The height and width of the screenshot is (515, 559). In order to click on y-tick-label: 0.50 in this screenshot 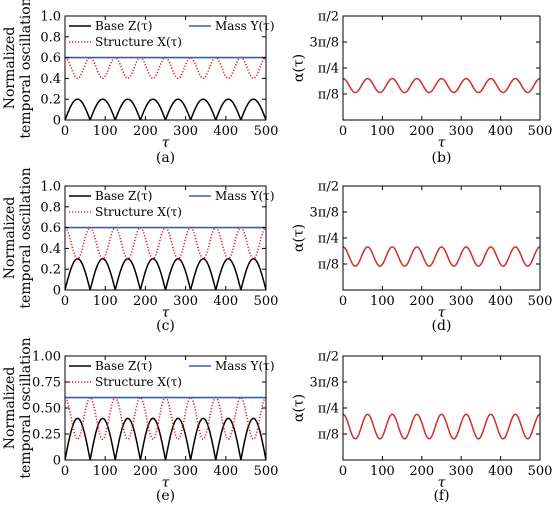, I will do `click(46, 409)`.